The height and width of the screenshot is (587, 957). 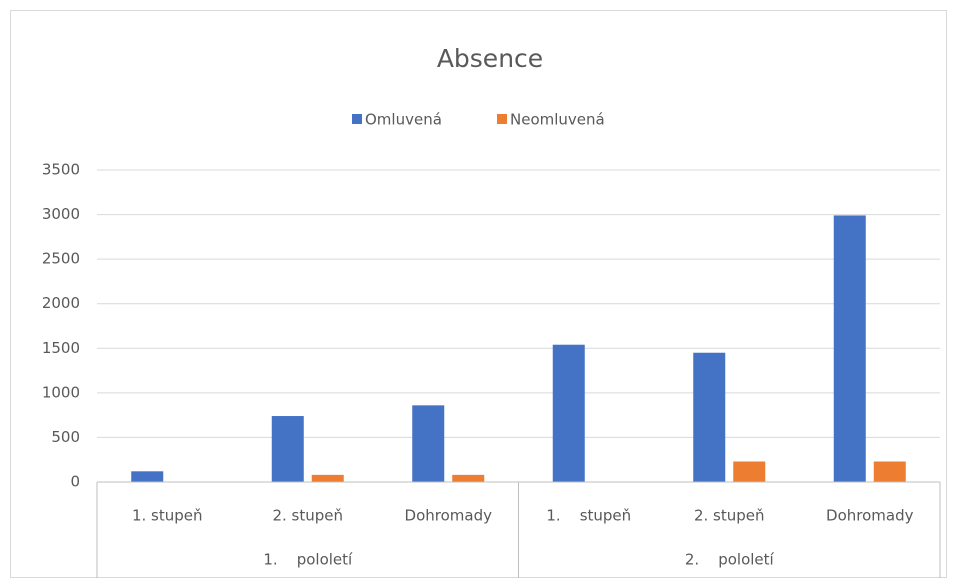 I want to click on y-tick-label: 0, so click(x=75, y=482).